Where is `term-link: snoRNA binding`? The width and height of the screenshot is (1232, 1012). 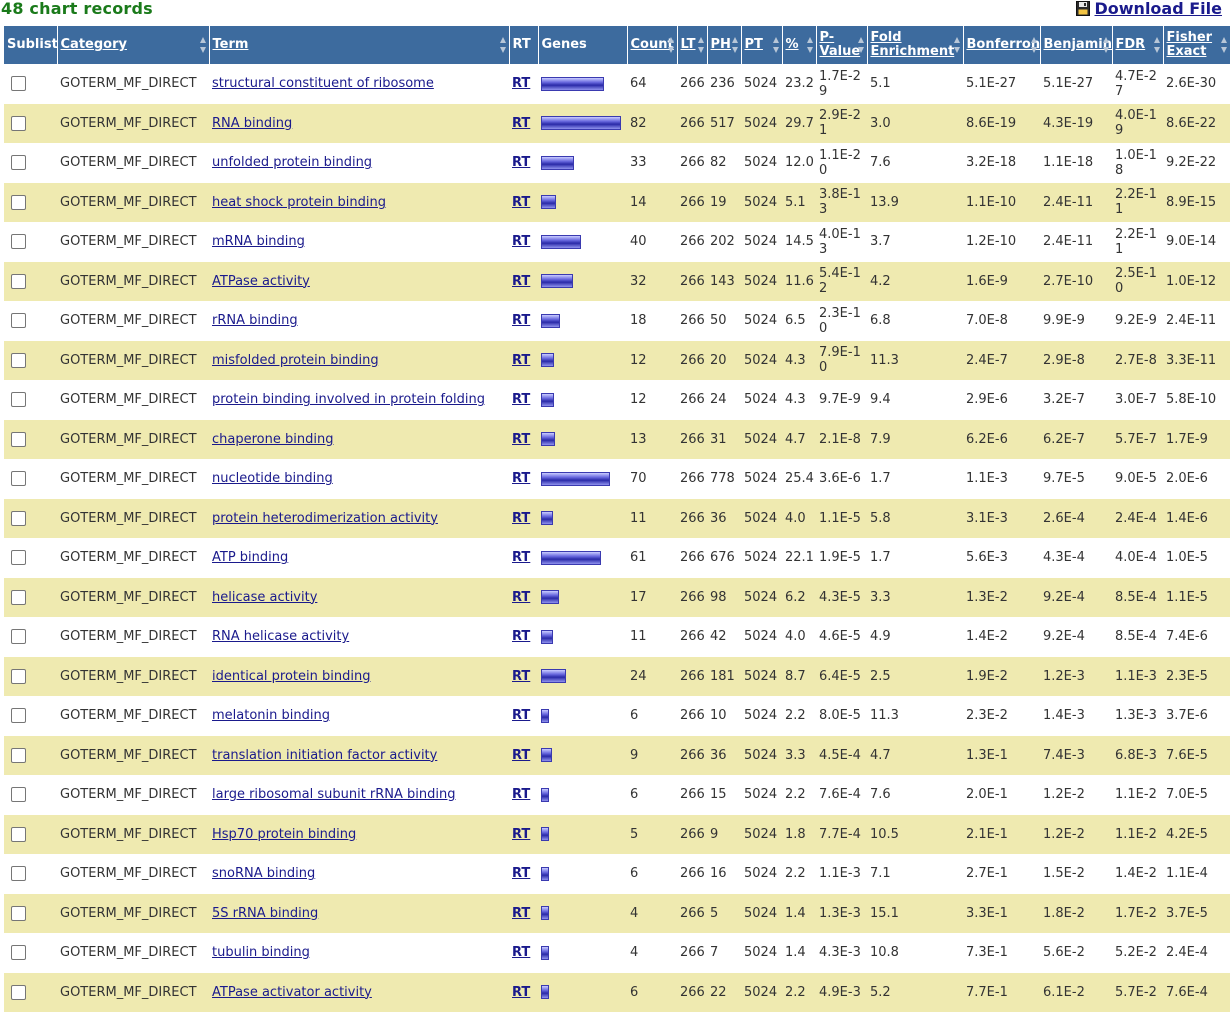 term-link: snoRNA binding is located at coordinates (263, 873).